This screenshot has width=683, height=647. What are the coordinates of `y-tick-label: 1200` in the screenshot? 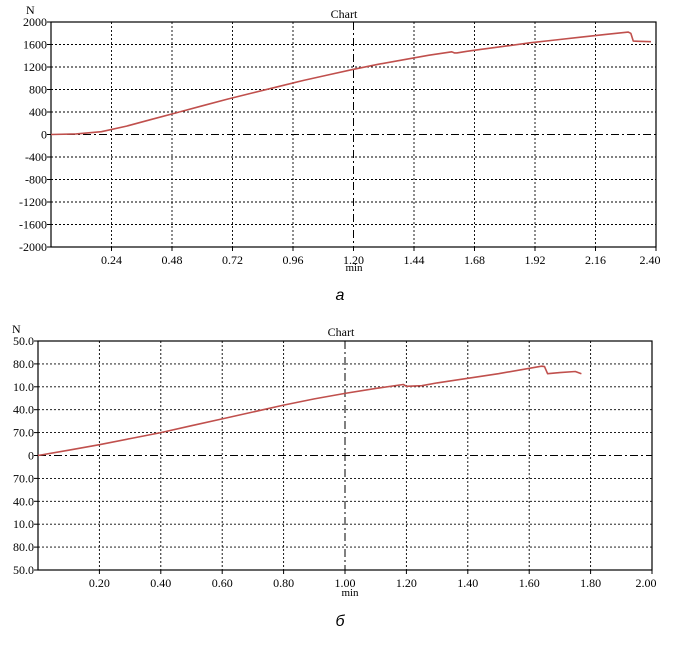 It's located at (35, 67).